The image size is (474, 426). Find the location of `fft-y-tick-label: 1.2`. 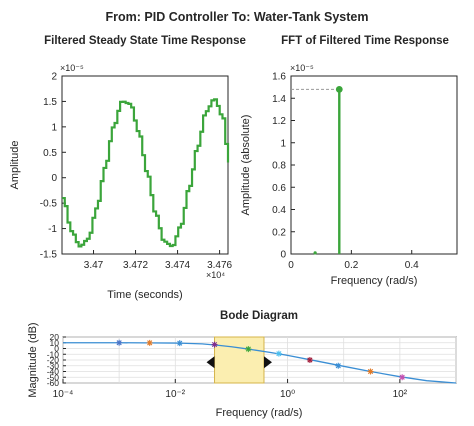

fft-y-tick-label: 1.2 is located at coordinates (279, 121).